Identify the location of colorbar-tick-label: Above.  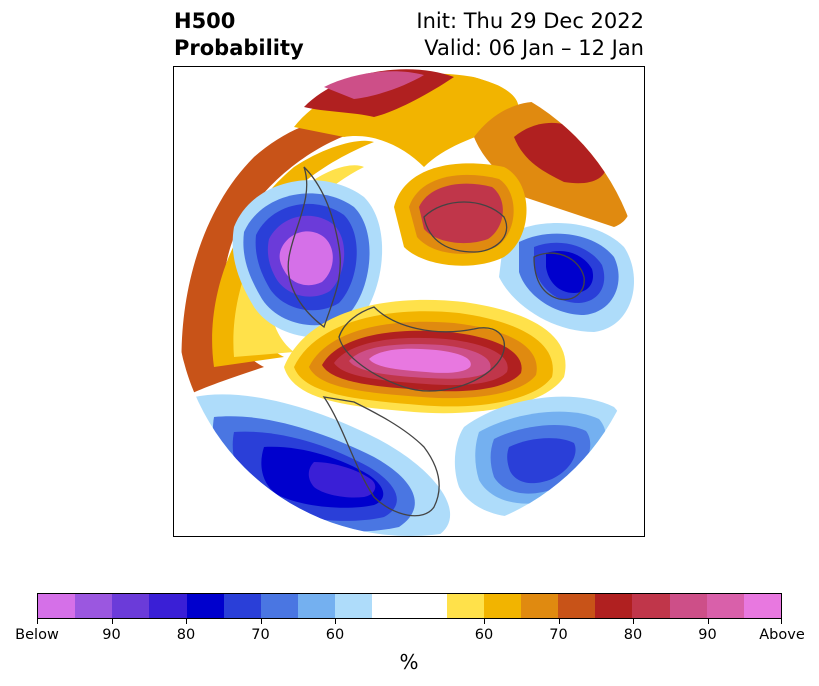
(782, 635).